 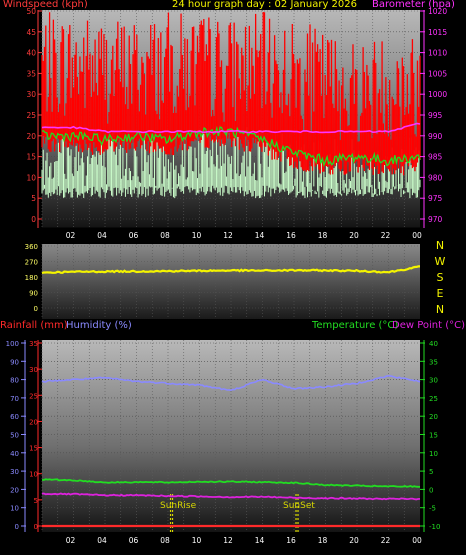 What do you see at coordinates (31, 263) in the screenshot?
I see `direction-tick-label: 270` at bounding box center [31, 263].